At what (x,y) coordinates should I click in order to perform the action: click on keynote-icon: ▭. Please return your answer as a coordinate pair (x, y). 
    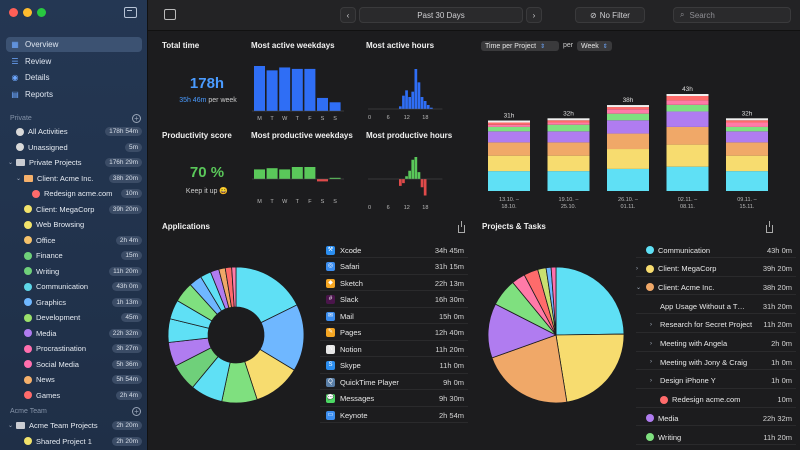
    Looking at the image, I should click on (330, 415).